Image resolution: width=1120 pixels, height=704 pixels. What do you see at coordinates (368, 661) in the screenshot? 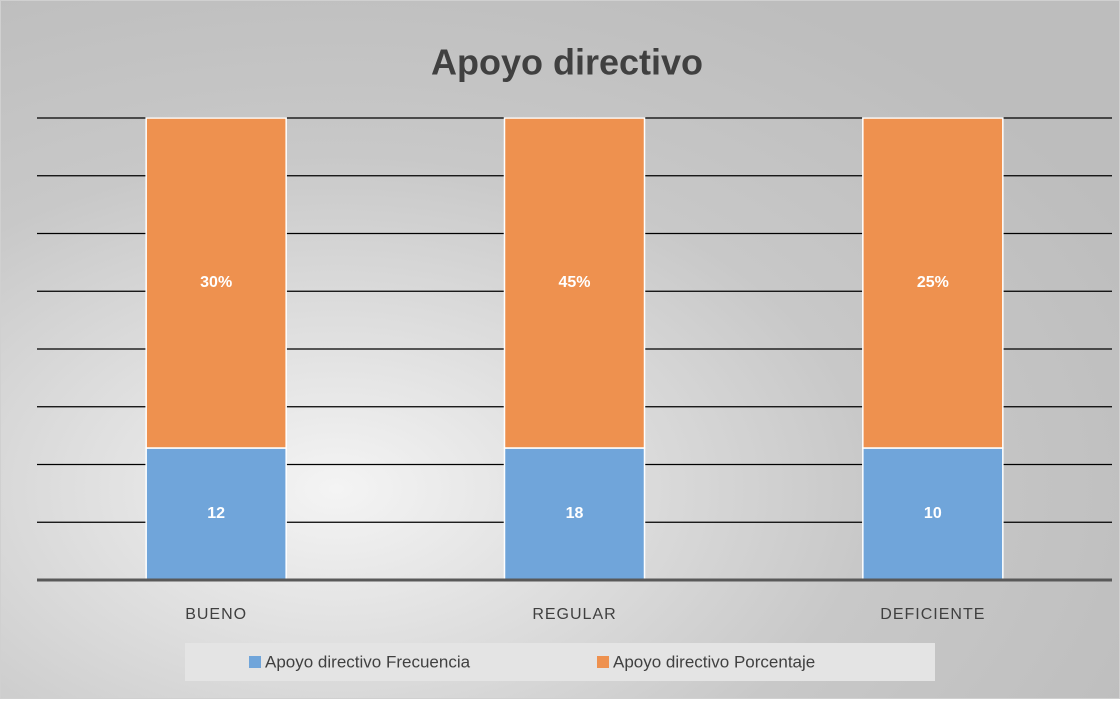
I see `legend-label: Apoyo directivo Frecuencia` at bounding box center [368, 661].